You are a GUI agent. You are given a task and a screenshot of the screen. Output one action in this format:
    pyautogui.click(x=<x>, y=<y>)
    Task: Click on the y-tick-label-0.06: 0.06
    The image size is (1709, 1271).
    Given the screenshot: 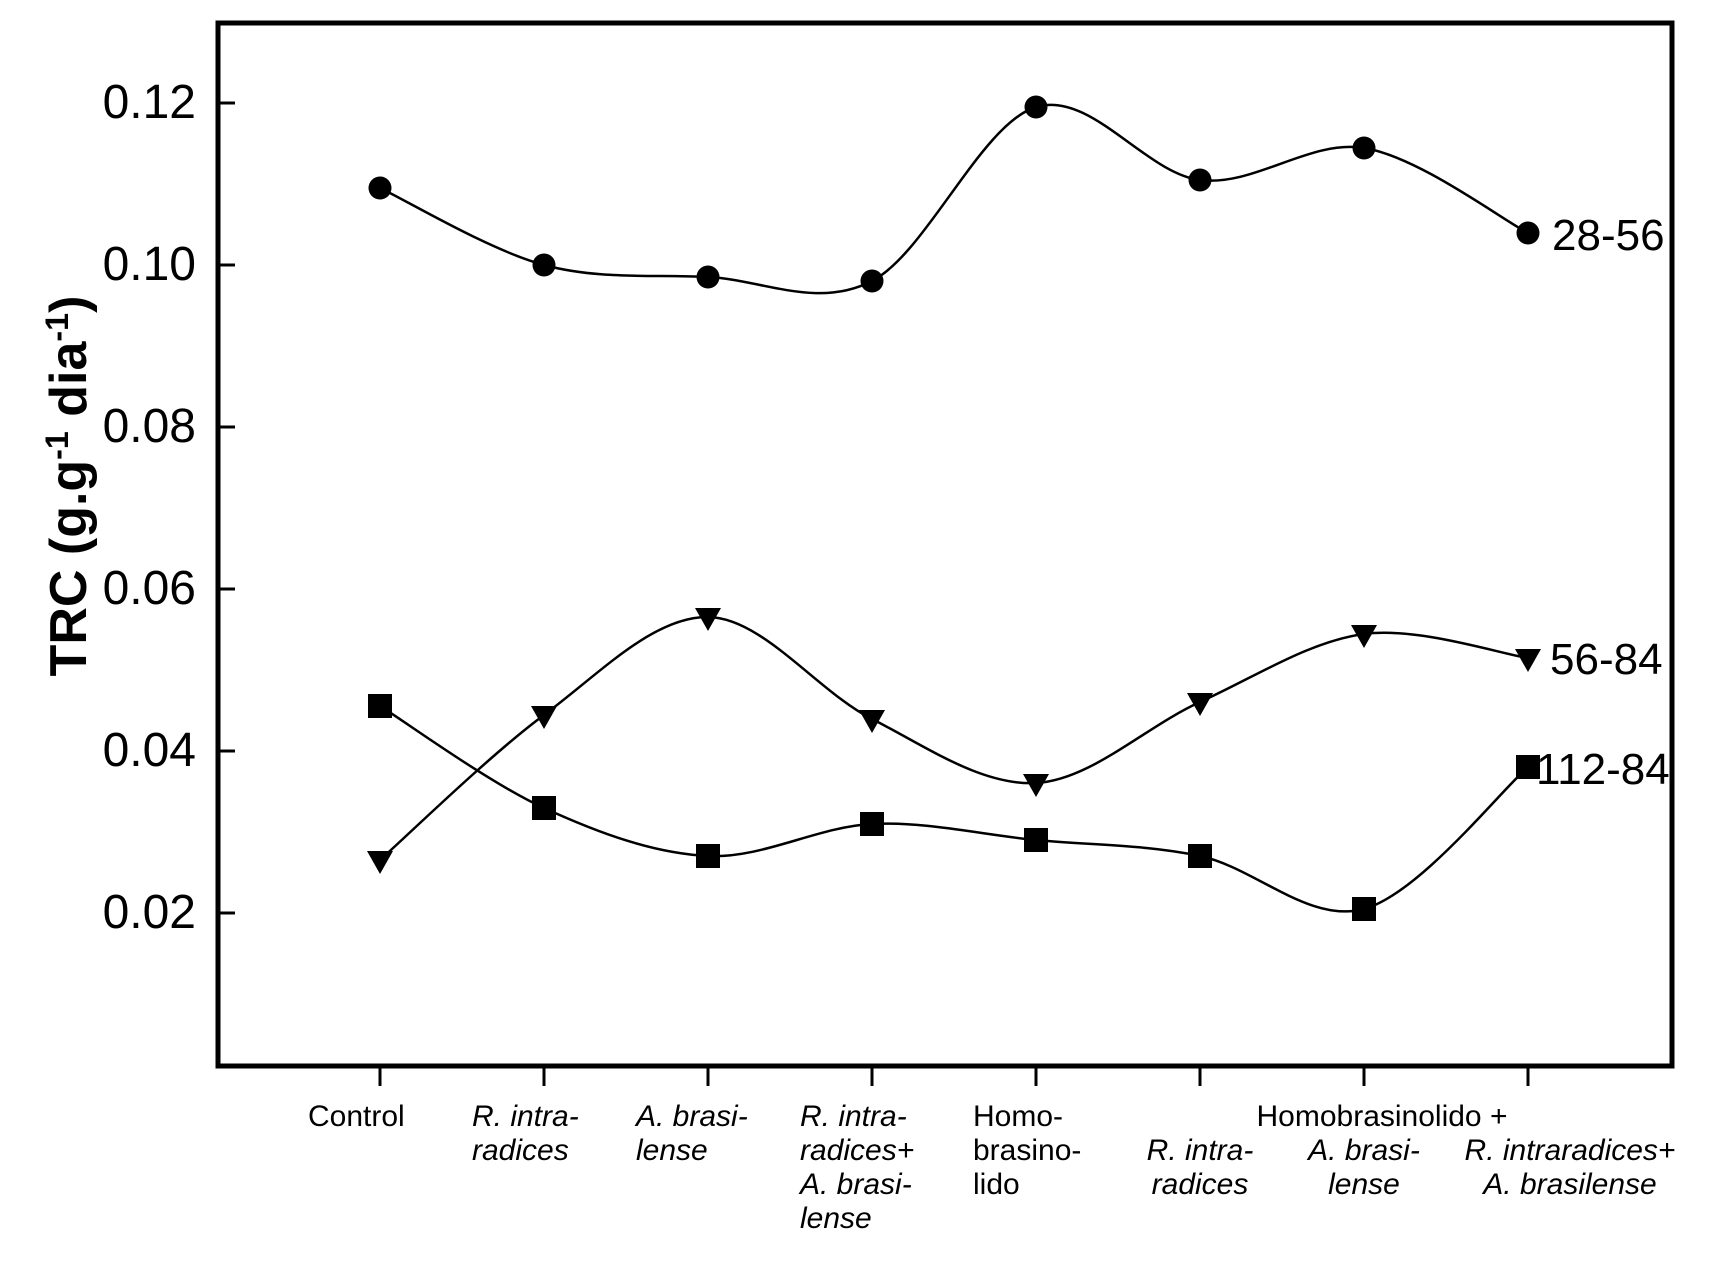 What is the action you would take?
    pyautogui.click(x=149, y=588)
    